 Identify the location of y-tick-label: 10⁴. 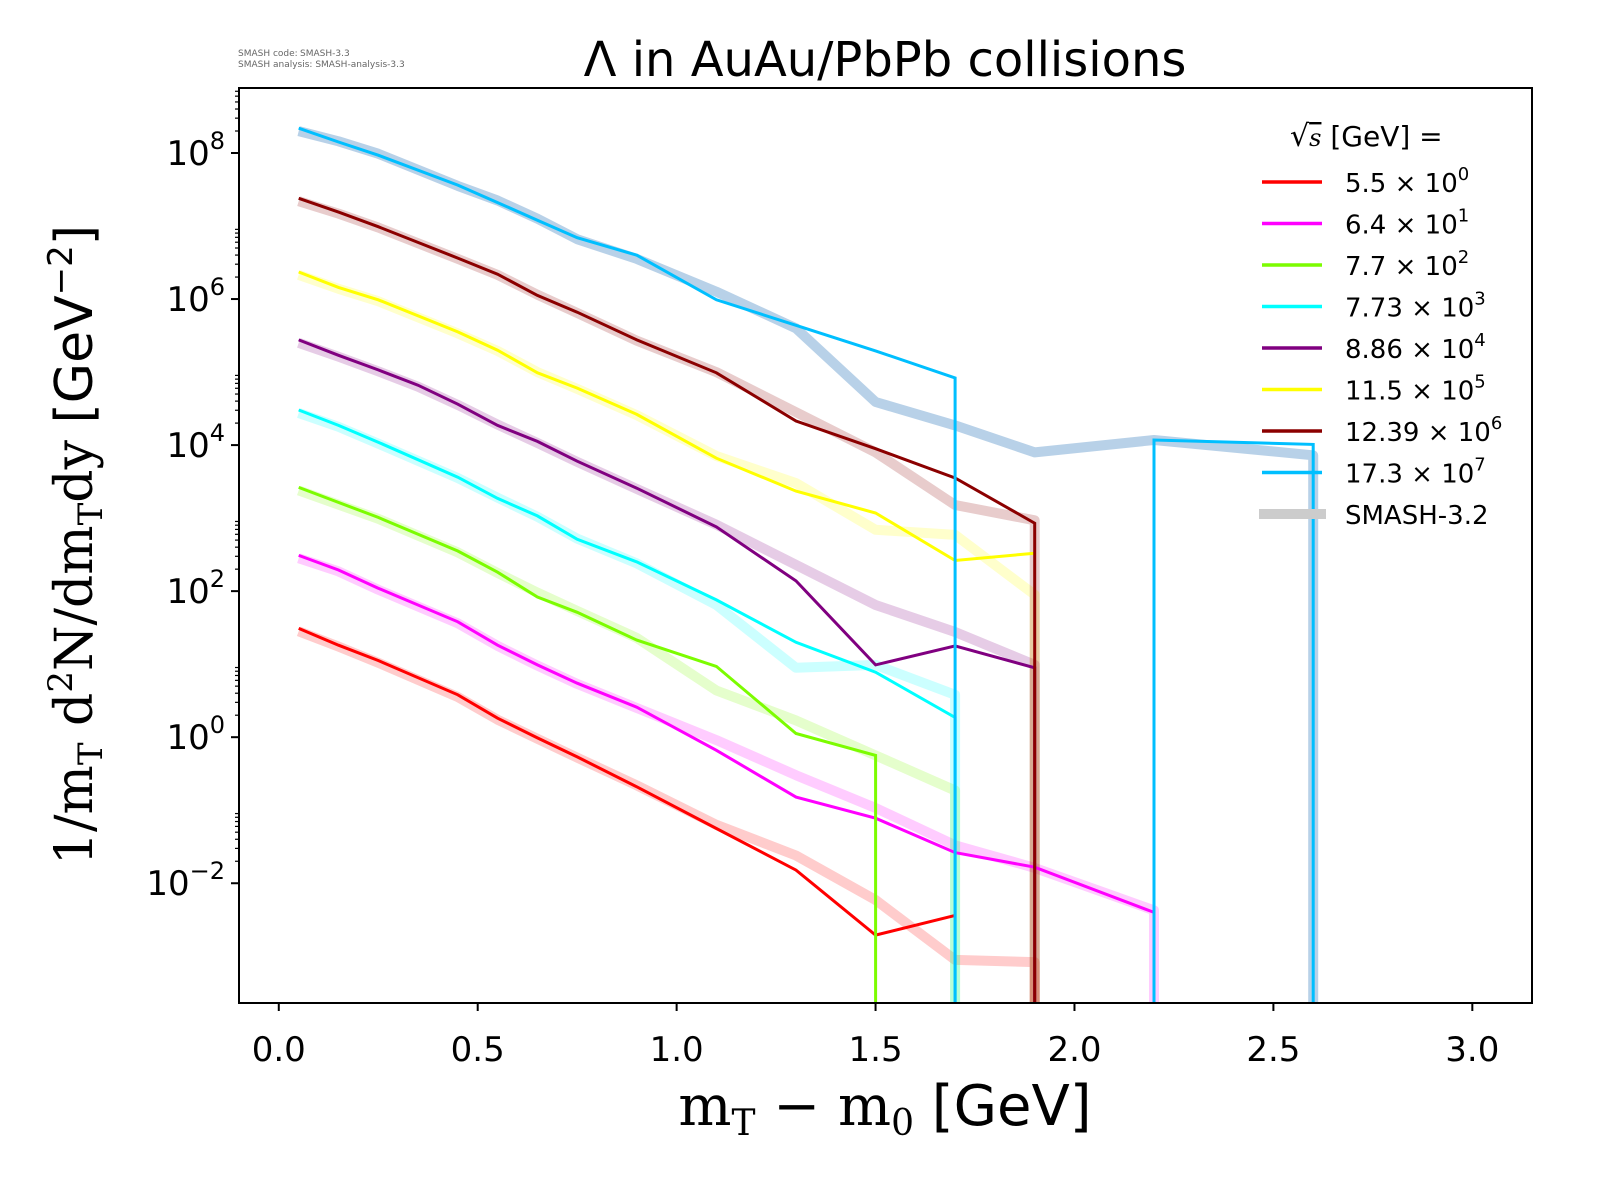
(195, 442).